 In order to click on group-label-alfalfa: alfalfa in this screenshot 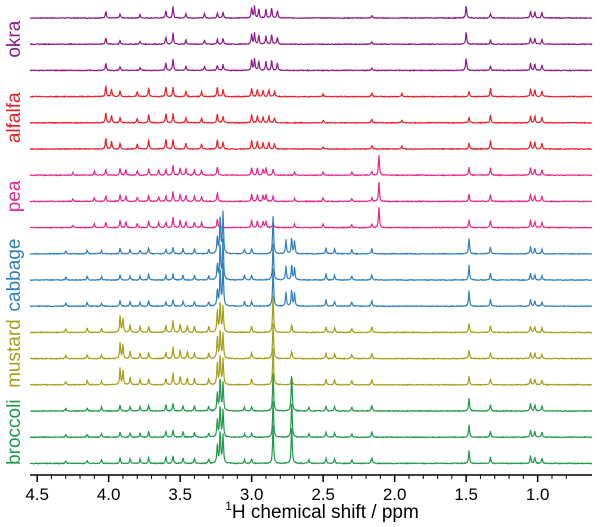, I will do `click(14, 117)`.